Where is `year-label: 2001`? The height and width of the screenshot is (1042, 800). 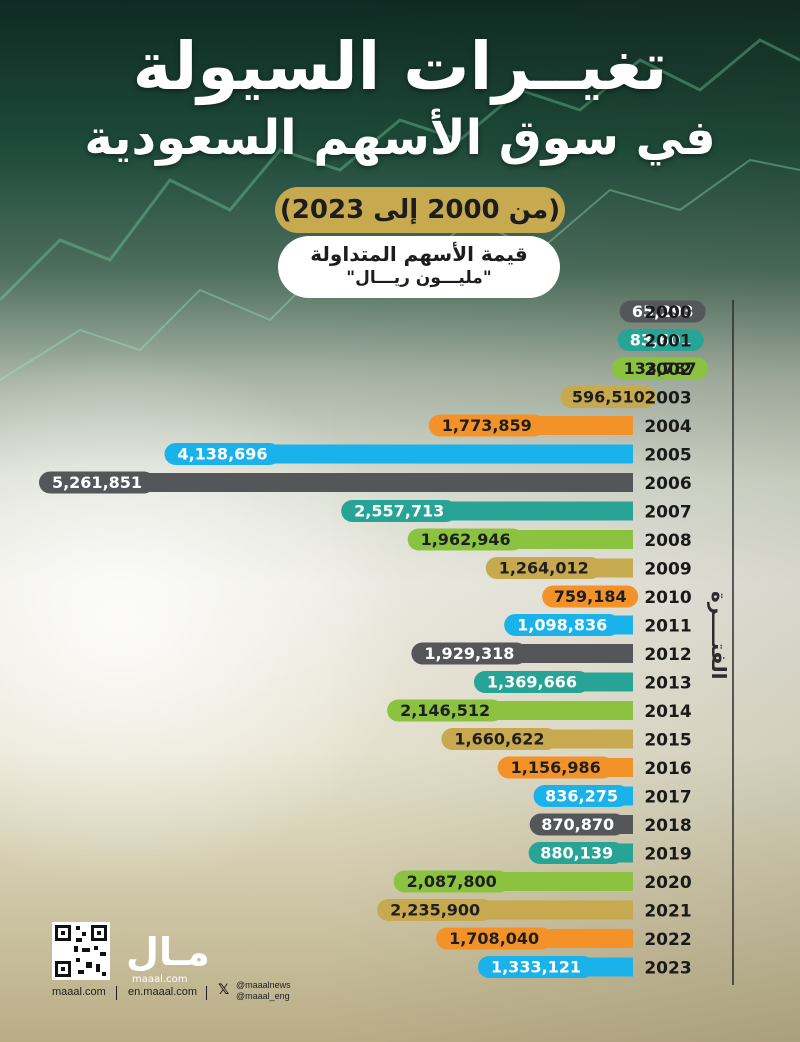 year-label: 2001 is located at coordinates (667, 342).